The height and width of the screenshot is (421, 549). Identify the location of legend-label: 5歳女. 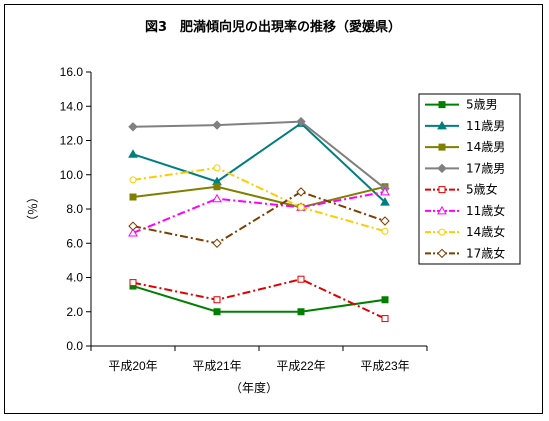
(482, 189).